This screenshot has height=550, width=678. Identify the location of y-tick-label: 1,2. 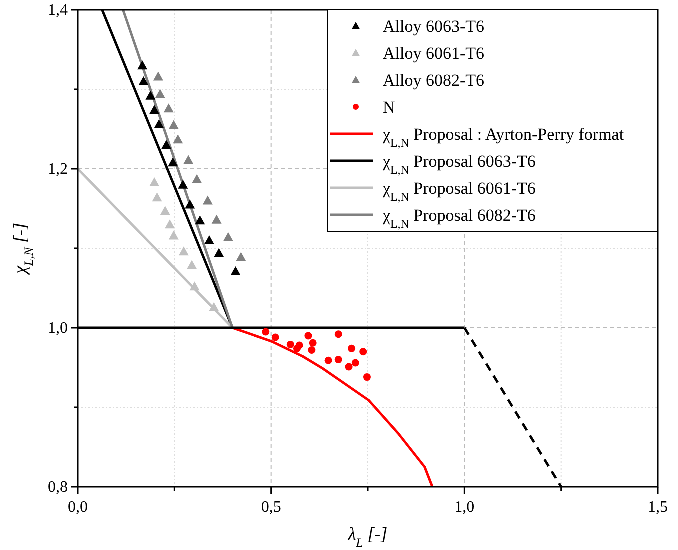
(58, 169).